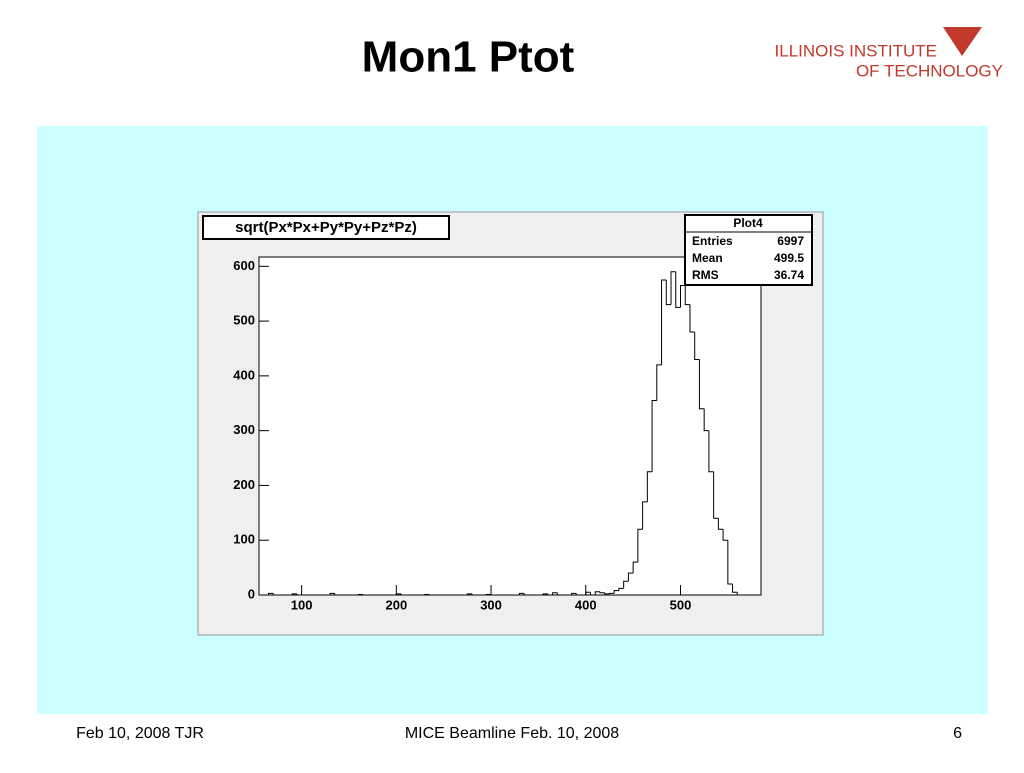 The height and width of the screenshot is (773, 1024). I want to click on stats-name: Plot4, so click(748, 223).